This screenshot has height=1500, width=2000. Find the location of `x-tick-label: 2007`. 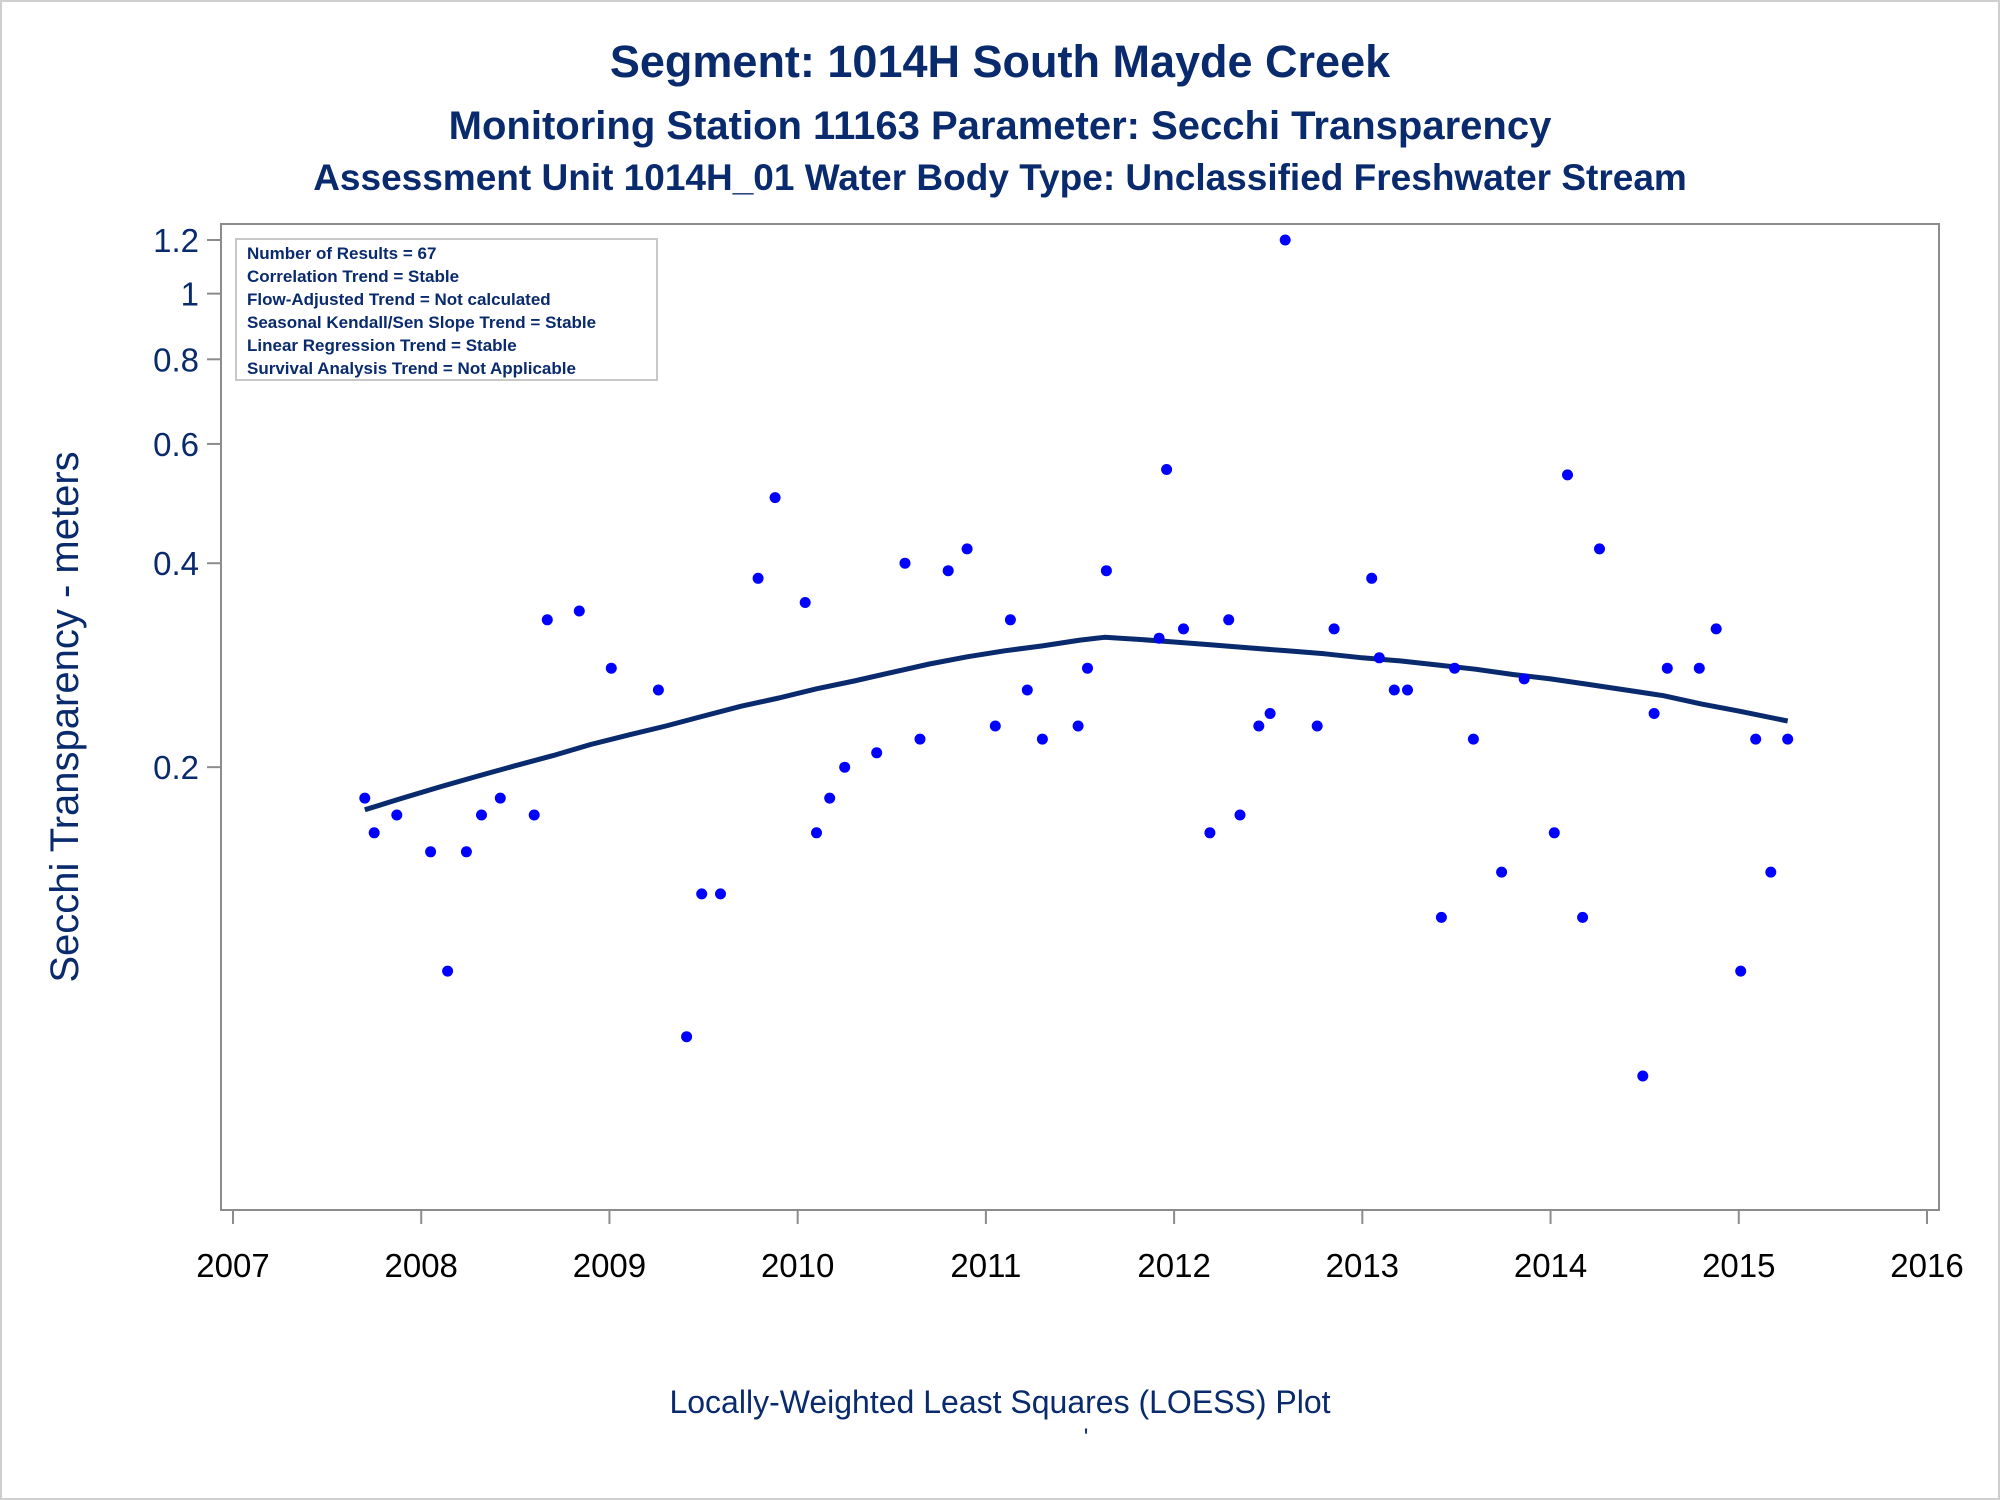

x-tick-label: 2007 is located at coordinates (232, 1265).